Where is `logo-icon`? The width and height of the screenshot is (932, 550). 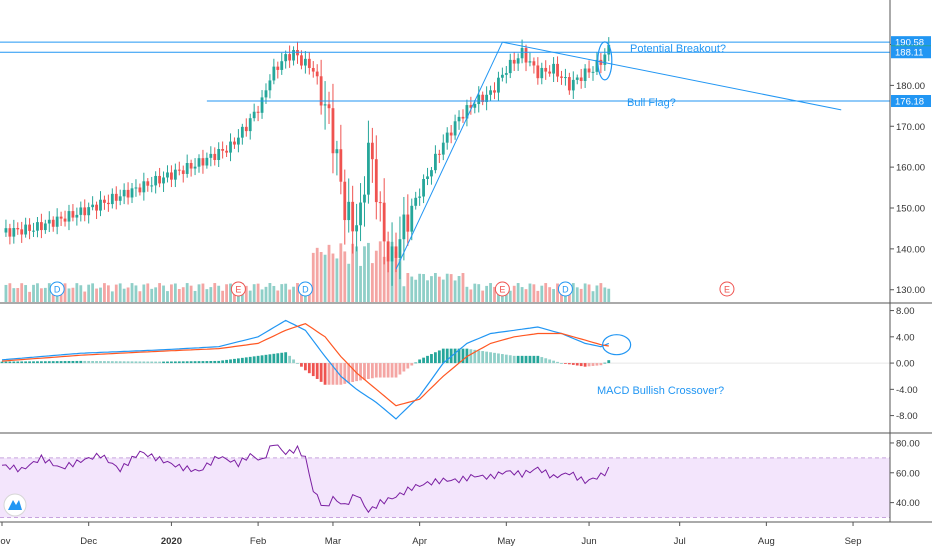
logo-icon is located at coordinates (15, 505).